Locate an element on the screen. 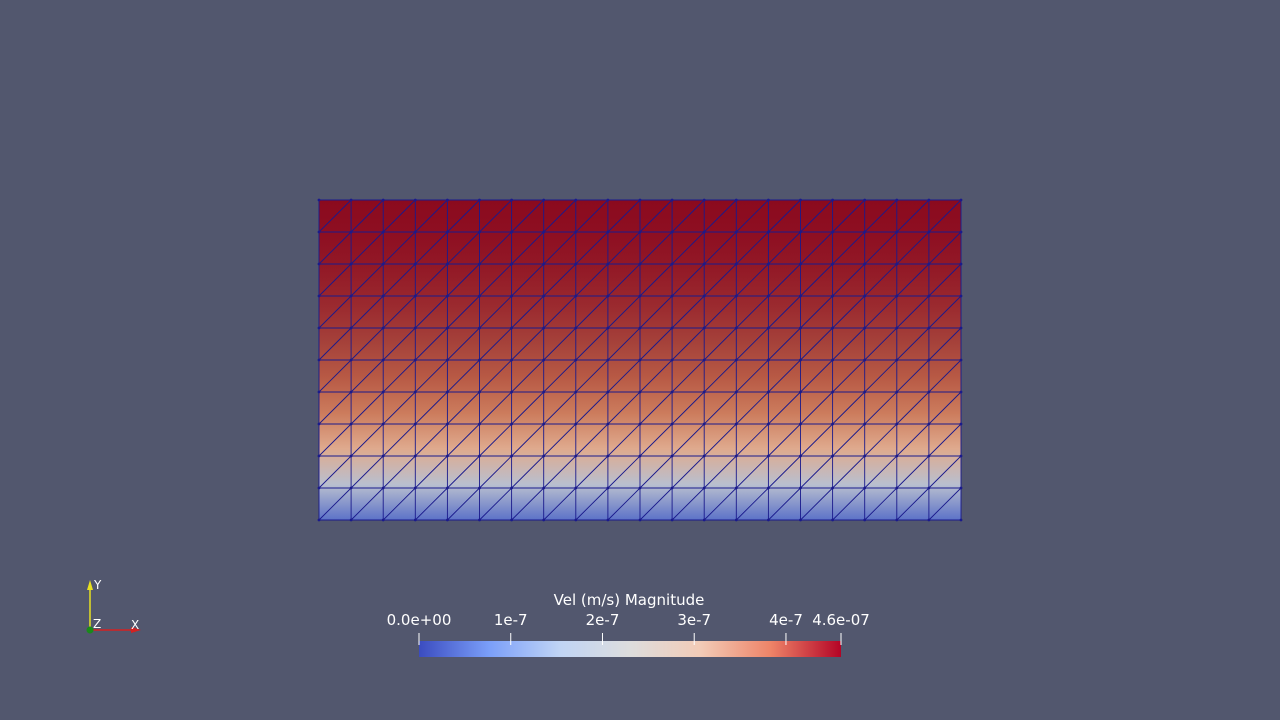 Image resolution: width=1280 pixels, height=720 pixels. scalar-bar-tick-label: 0.0e+00 is located at coordinates (419, 620).